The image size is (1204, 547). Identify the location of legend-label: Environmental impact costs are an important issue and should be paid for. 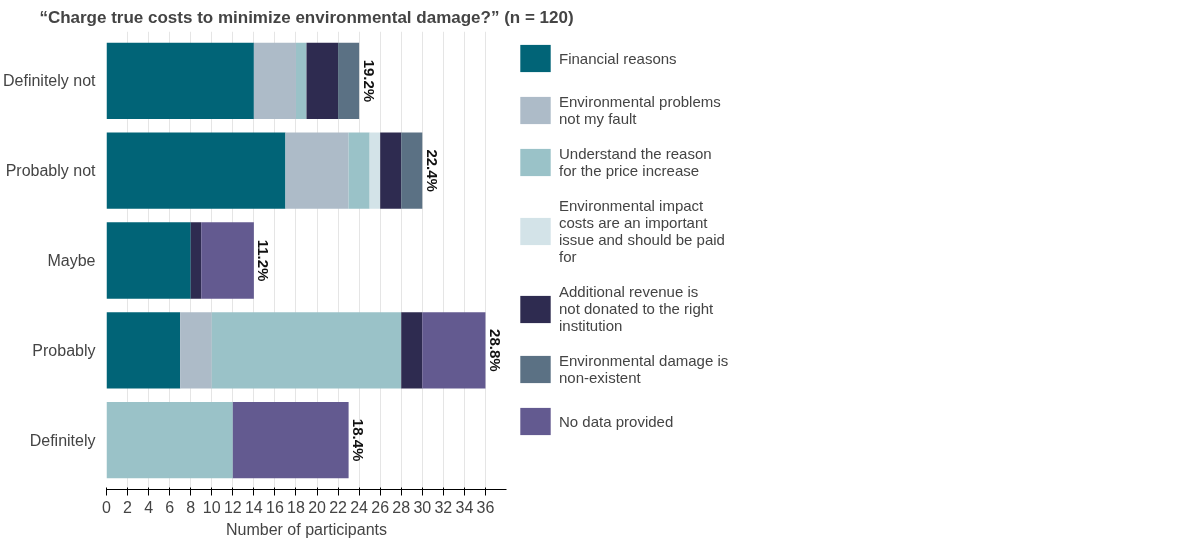
(642, 231).